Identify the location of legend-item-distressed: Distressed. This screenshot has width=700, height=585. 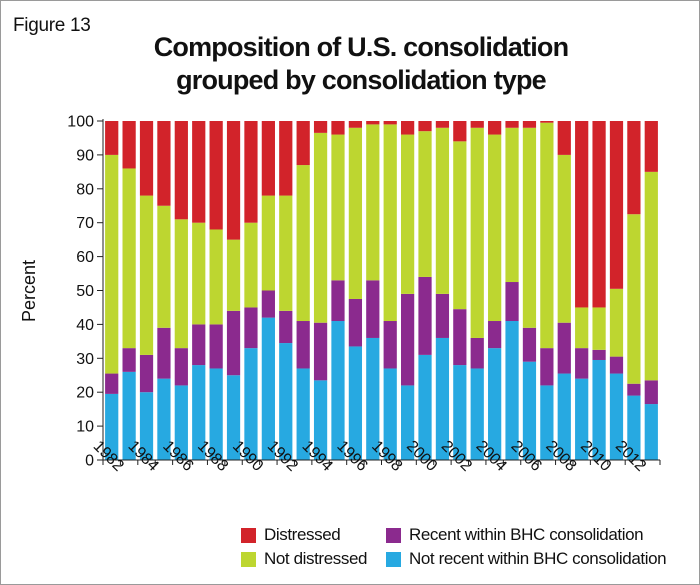
(291, 535).